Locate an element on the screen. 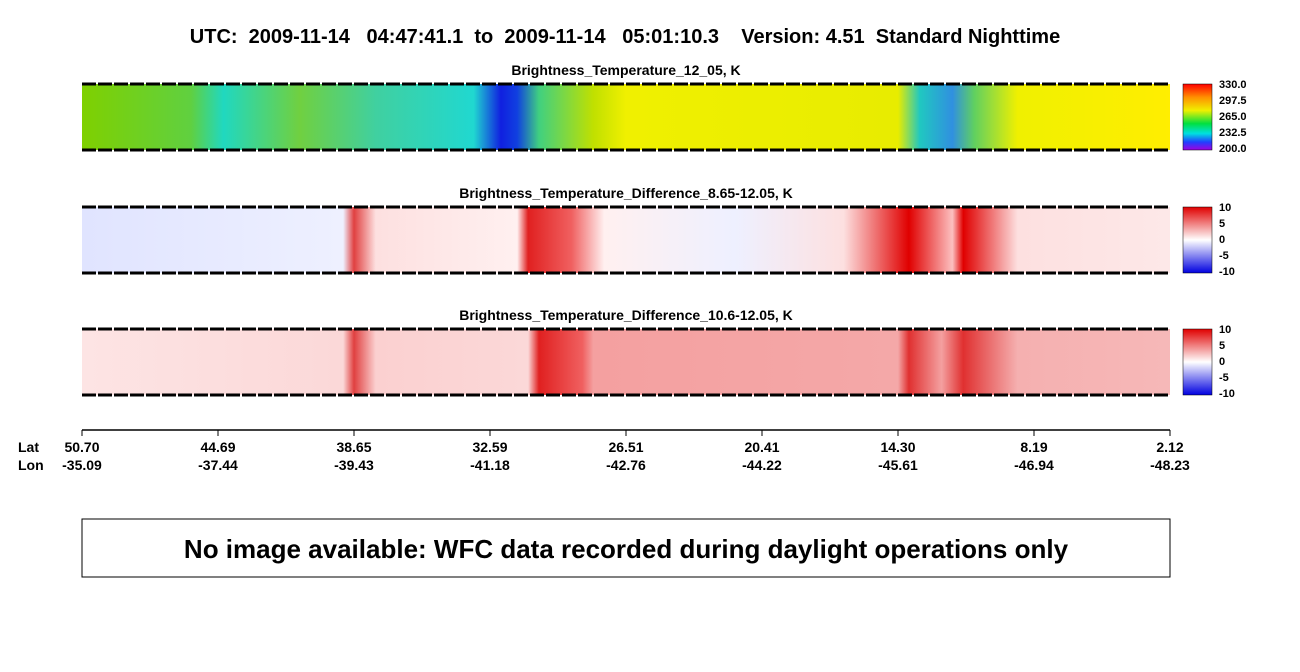 This screenshot has width=1300, height=672. lon-tick-label: -45.61 is located at coordinates (898, 465).